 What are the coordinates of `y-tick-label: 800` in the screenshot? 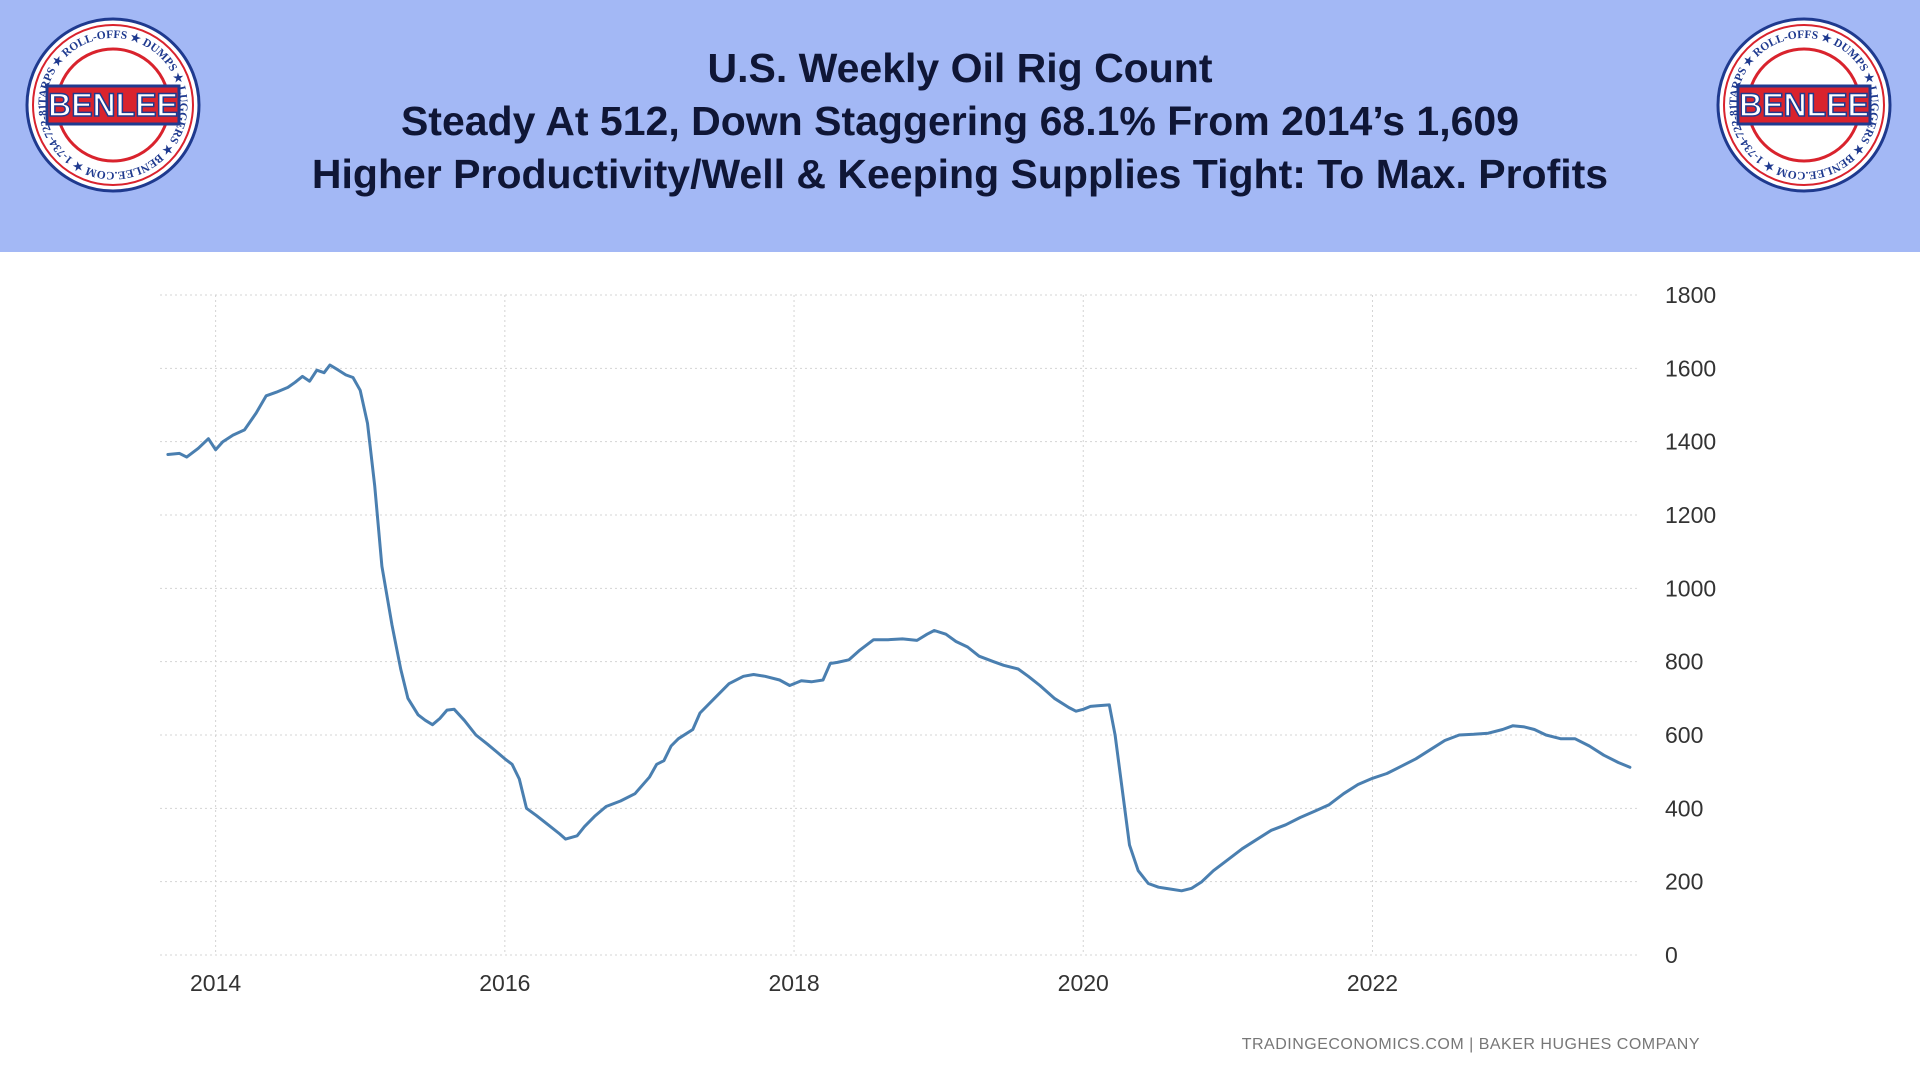 It's located at (1684, 662).